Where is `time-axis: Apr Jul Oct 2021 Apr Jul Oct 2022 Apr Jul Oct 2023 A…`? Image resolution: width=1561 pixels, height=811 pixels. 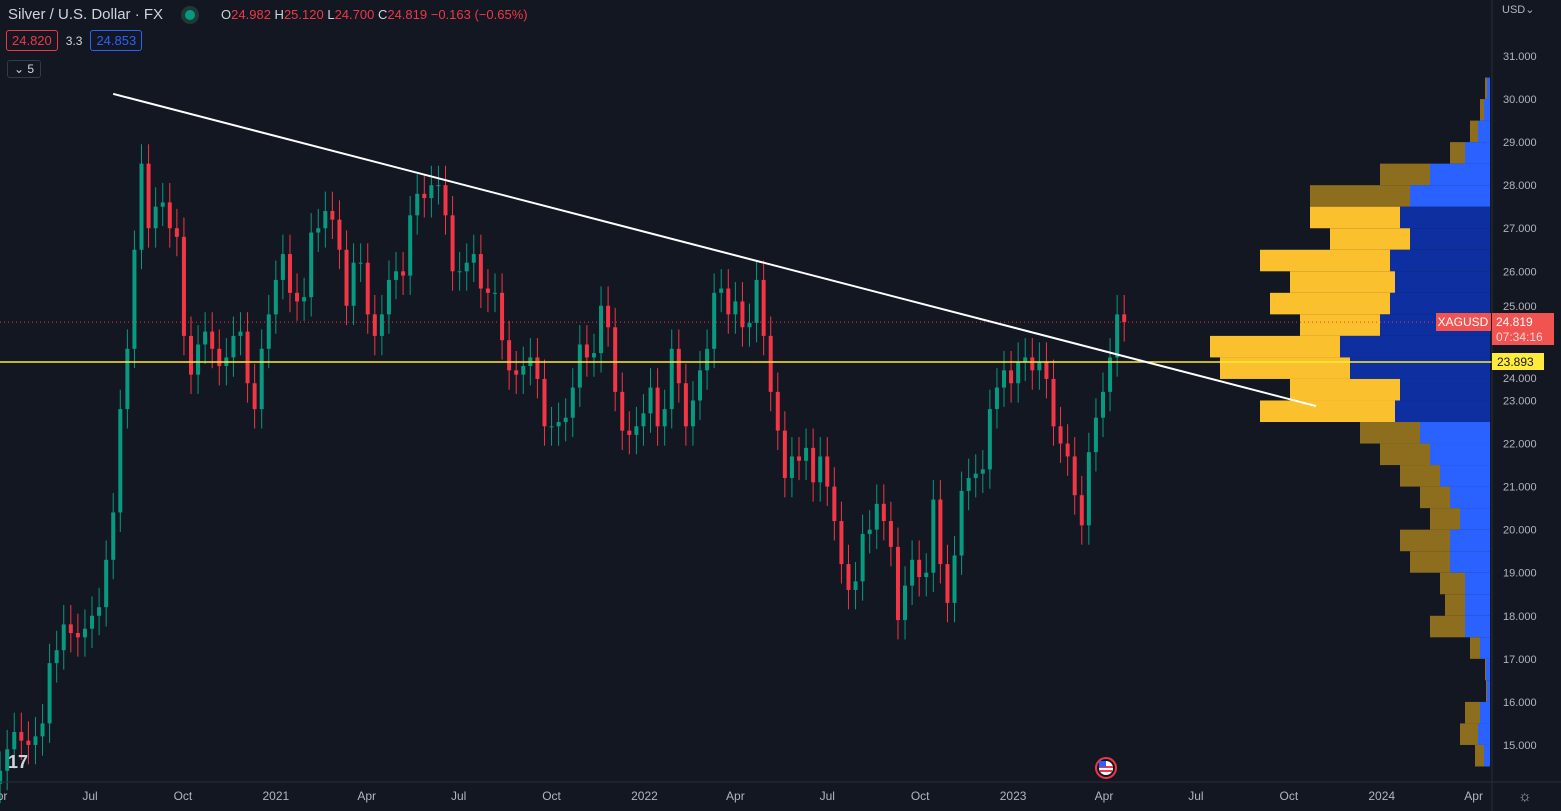
time-axis: Apr Jul Oct 2021 Apr Jul Oct 2022 Apr Jul Oct 2023 A… is located at coordinates (741, 796).